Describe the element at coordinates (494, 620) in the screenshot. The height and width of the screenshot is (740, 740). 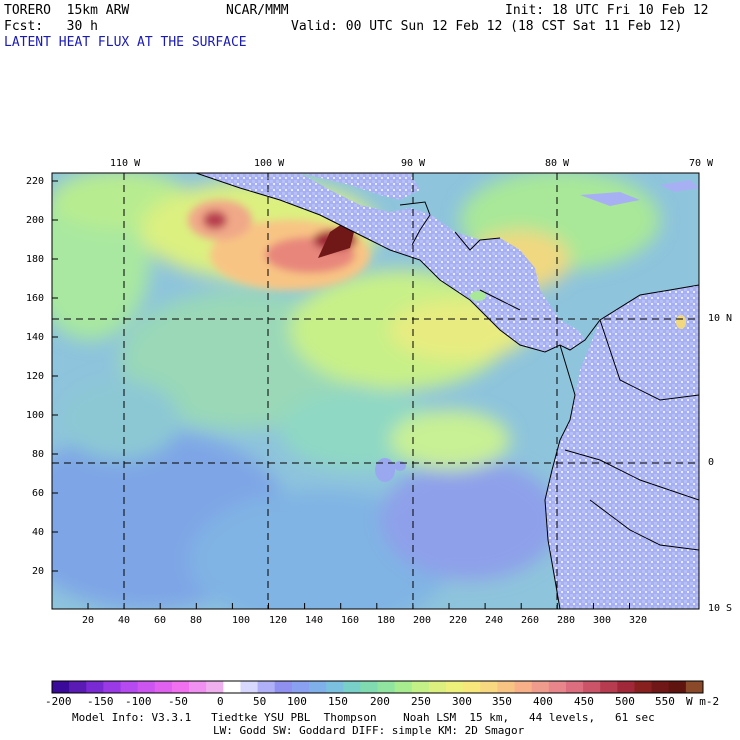
I see `x-tick-label: 240` at that location.